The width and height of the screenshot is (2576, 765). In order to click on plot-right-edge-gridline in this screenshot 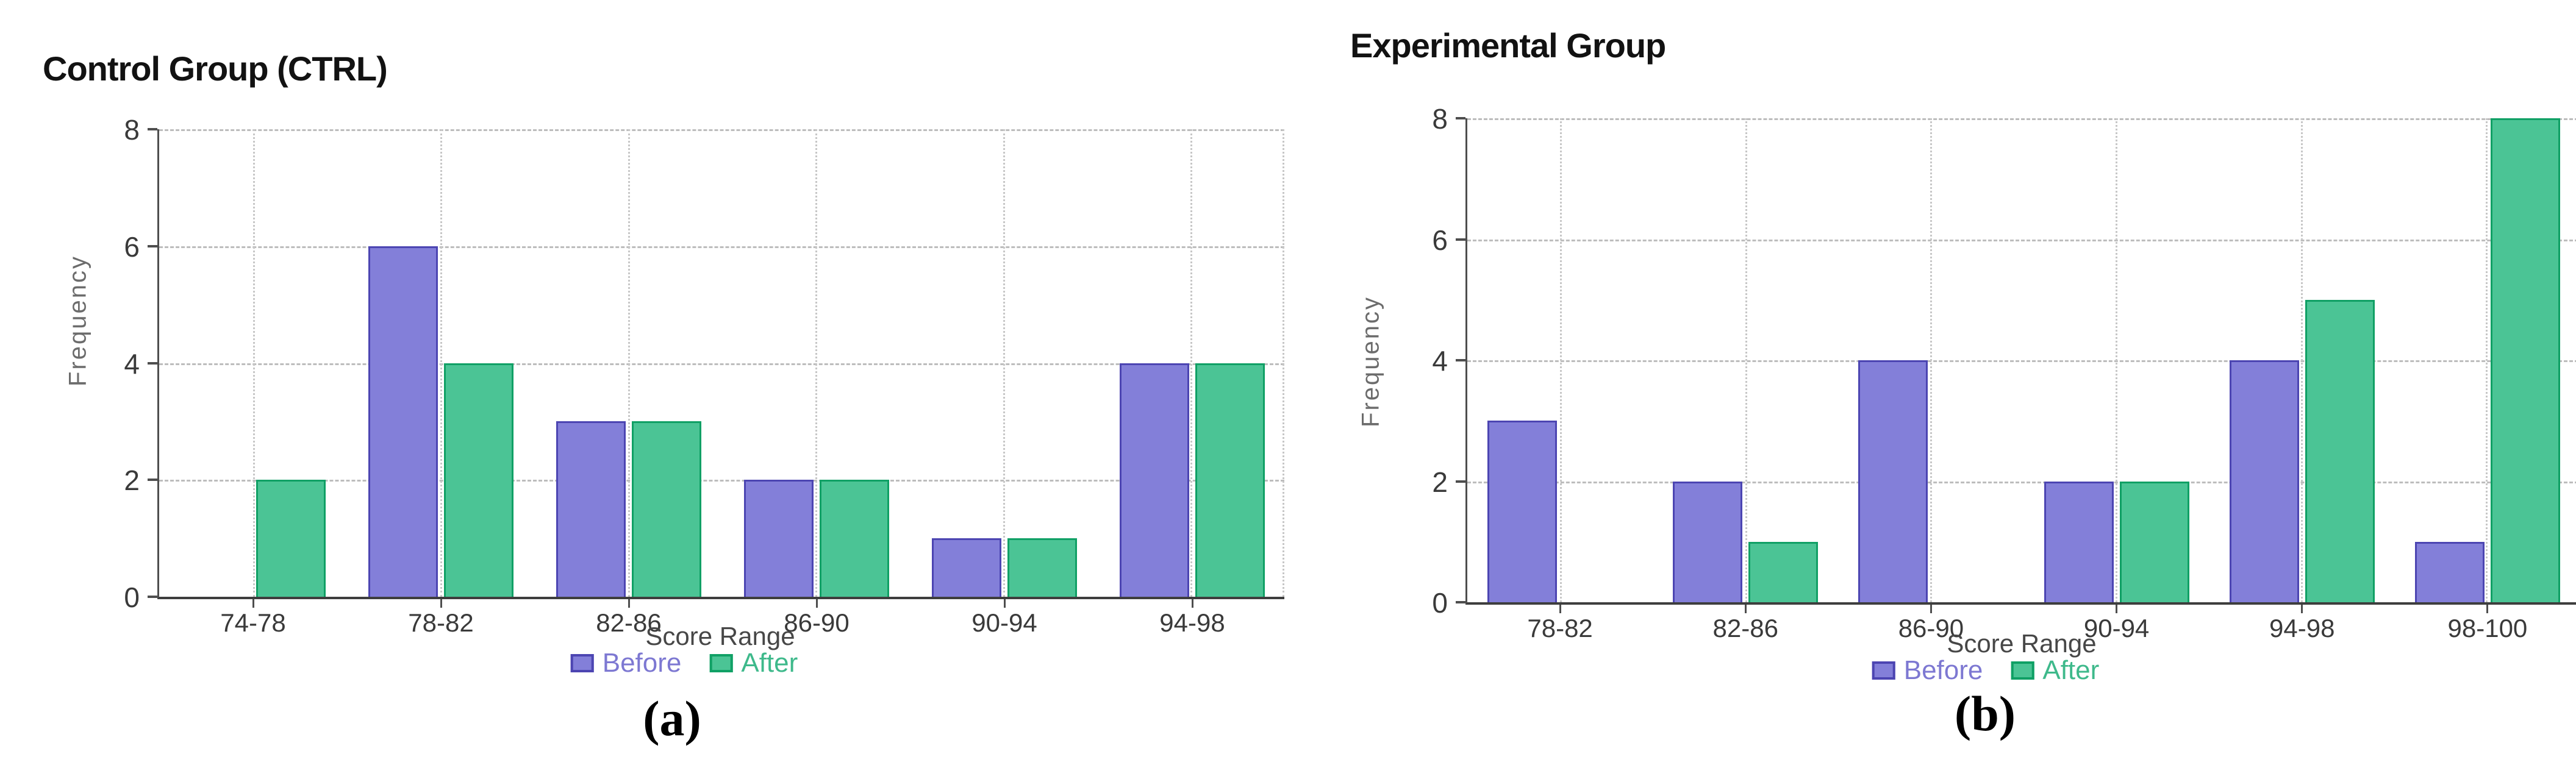, I will do `click(1283, 363)`.